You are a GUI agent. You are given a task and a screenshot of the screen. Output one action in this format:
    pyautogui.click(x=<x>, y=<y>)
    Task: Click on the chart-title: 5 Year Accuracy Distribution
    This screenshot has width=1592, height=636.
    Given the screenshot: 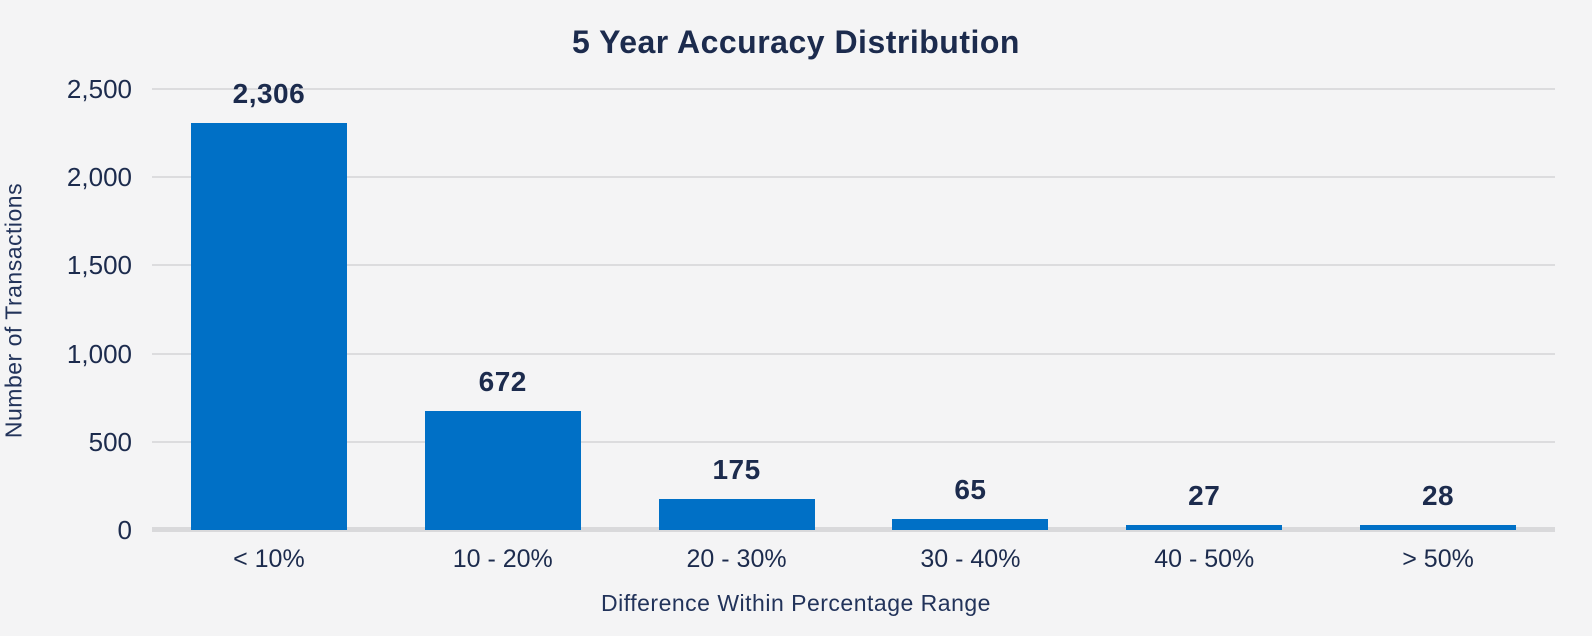 What is the action you would take?
    pyautogui.click(x=796, y=42)
    